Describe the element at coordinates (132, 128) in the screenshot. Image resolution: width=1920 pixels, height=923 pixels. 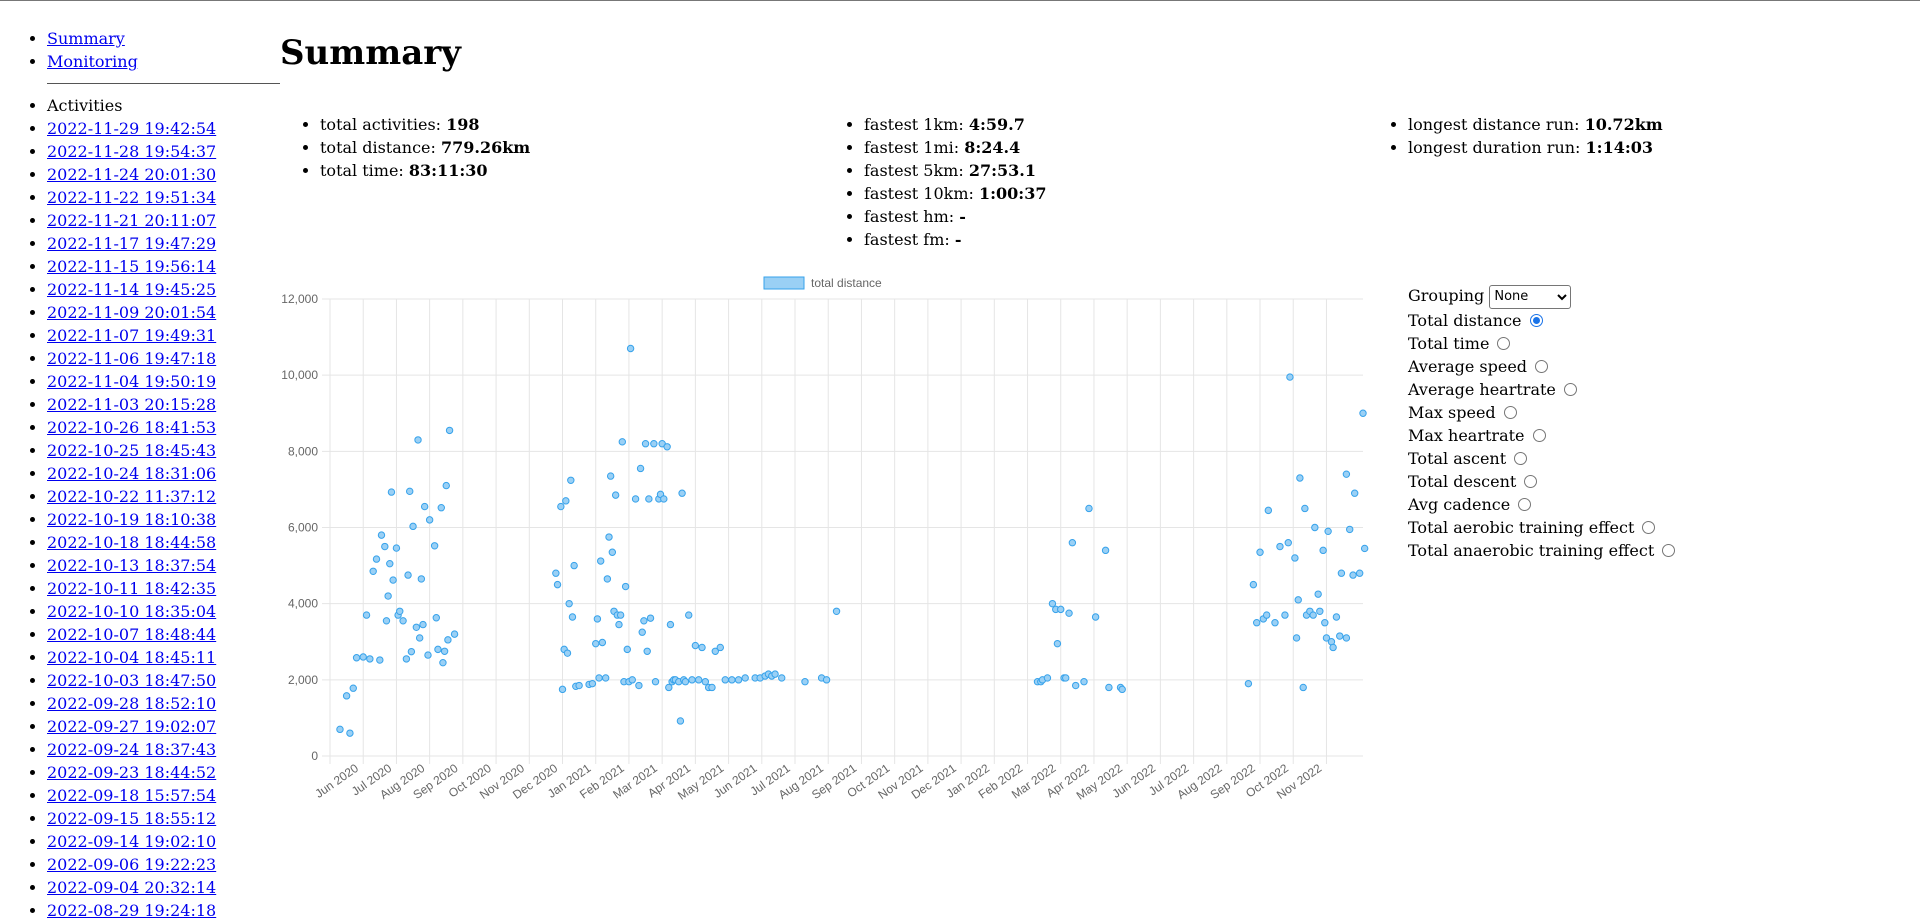
I see `activity-link: 2022-11-29 19:42:54` at that location.